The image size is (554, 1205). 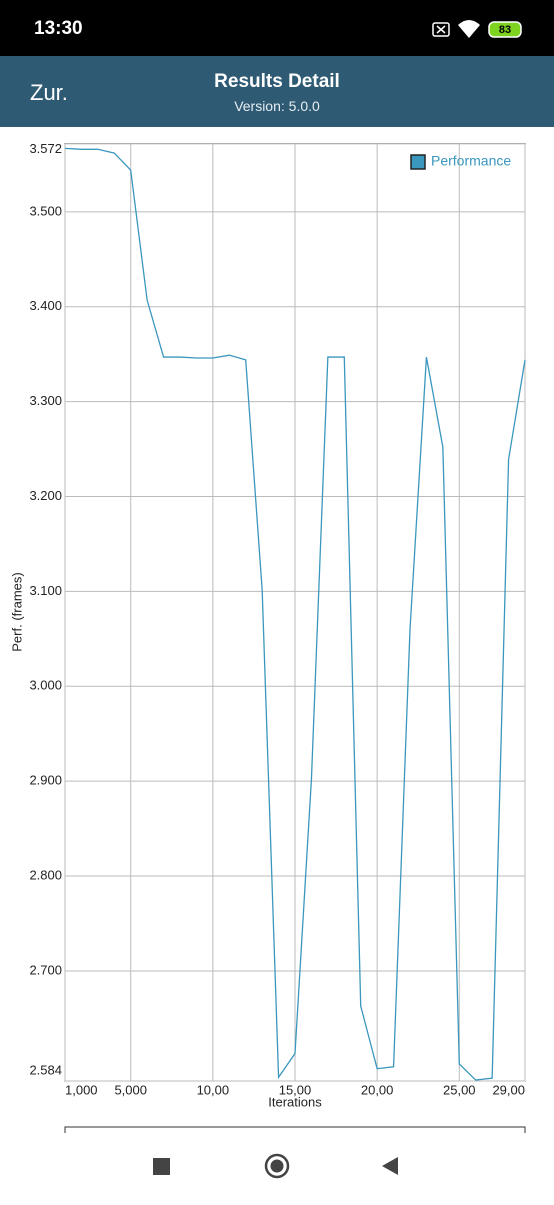 I want to click on x-tick-label: 10,00, so click(x=213, y=1089).